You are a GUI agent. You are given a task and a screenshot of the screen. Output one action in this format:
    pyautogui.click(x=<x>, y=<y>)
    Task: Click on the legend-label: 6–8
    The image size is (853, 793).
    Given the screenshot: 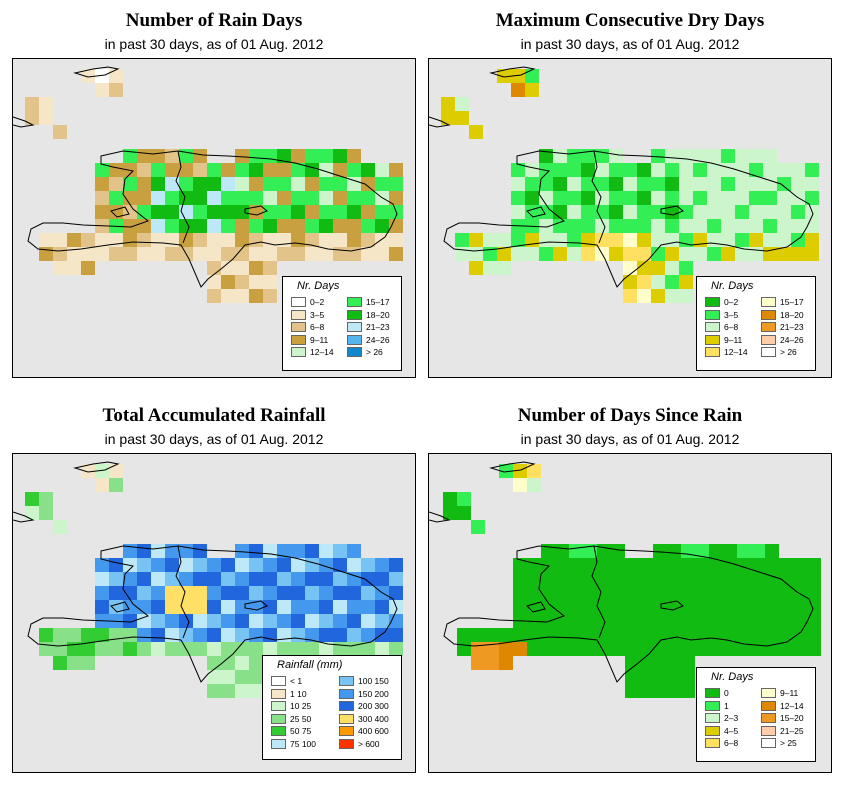 What is the action you would take?
    pyautogui.click(x=731, y=743)
    